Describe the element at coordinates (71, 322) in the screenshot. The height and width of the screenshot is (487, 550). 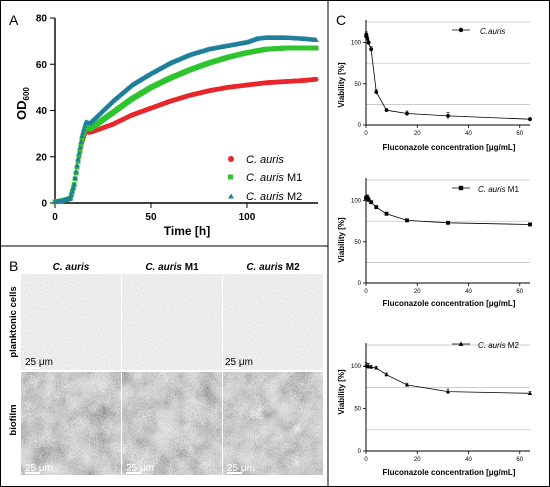
I see `micro-image-planktonic-auris: 25 μm` at that location.